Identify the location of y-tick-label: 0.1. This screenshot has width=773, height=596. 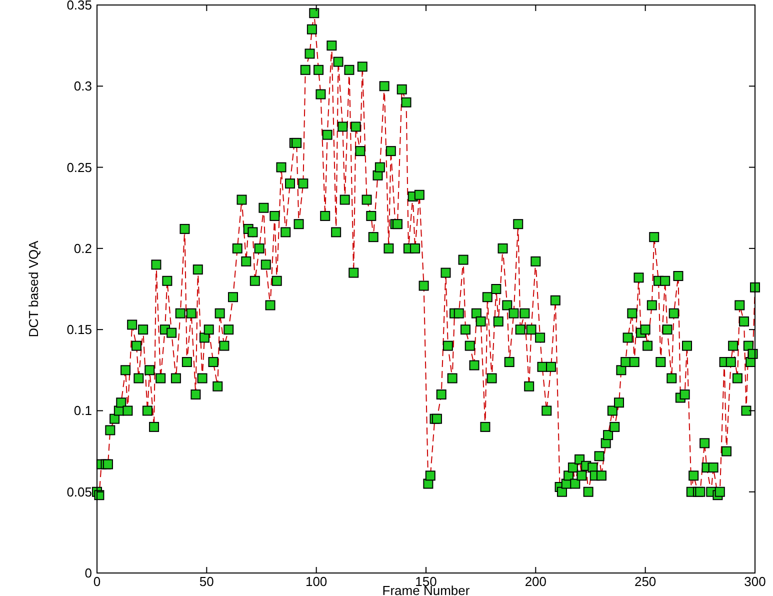
(83, 410).